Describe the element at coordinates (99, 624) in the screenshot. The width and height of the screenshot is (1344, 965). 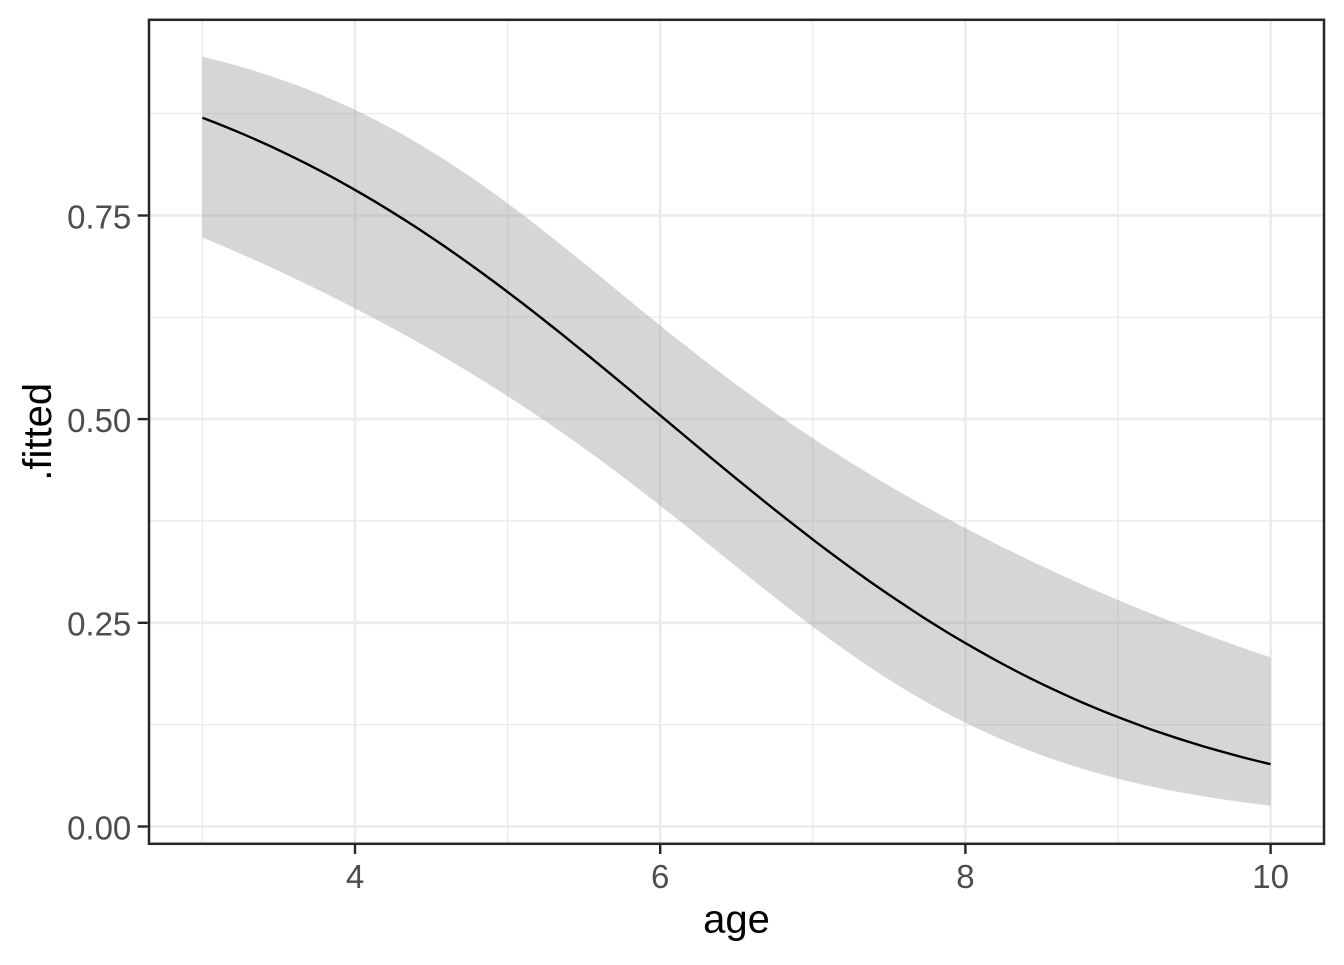
I see `svg-text: 0.25` at that location.